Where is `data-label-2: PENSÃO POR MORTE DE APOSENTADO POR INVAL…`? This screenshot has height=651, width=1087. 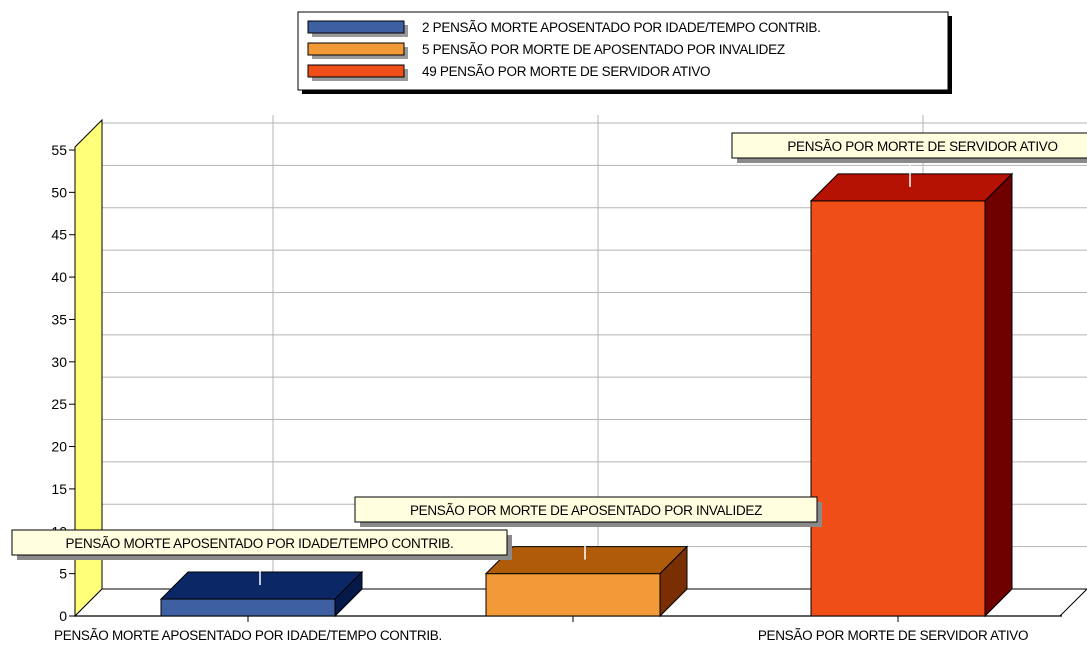 data-label-2: PENSÃO POR MORTE DE APOSENTADO POR INVAL… is located at coordinates (588, 528).